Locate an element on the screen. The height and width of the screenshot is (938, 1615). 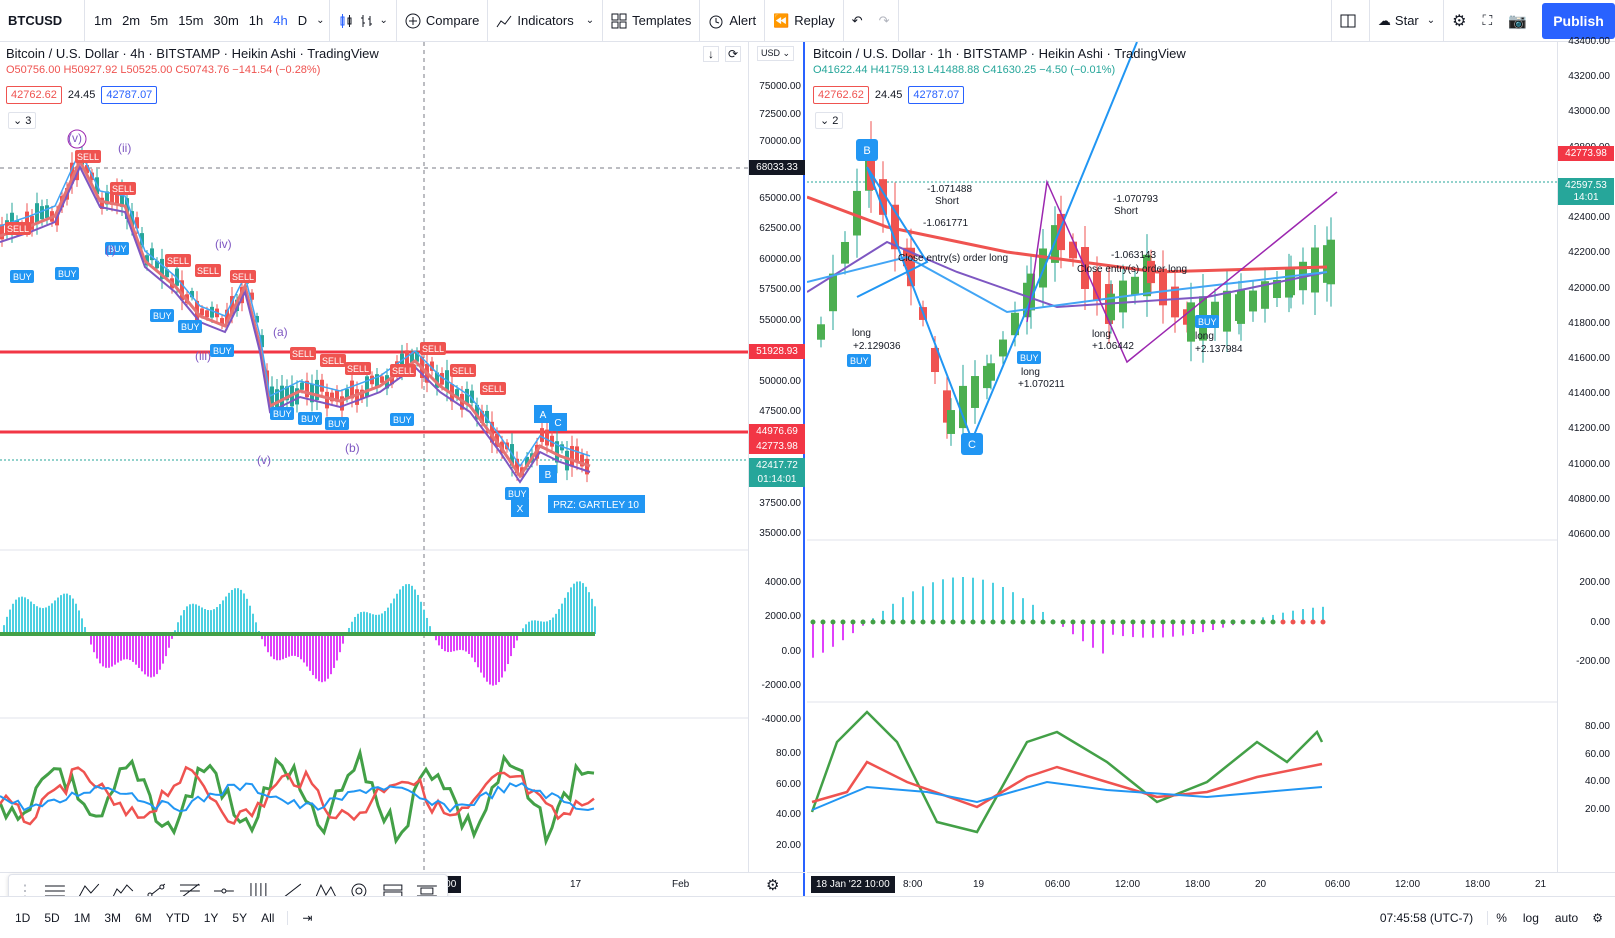
layout-button is located at coordinates (1350, 21).